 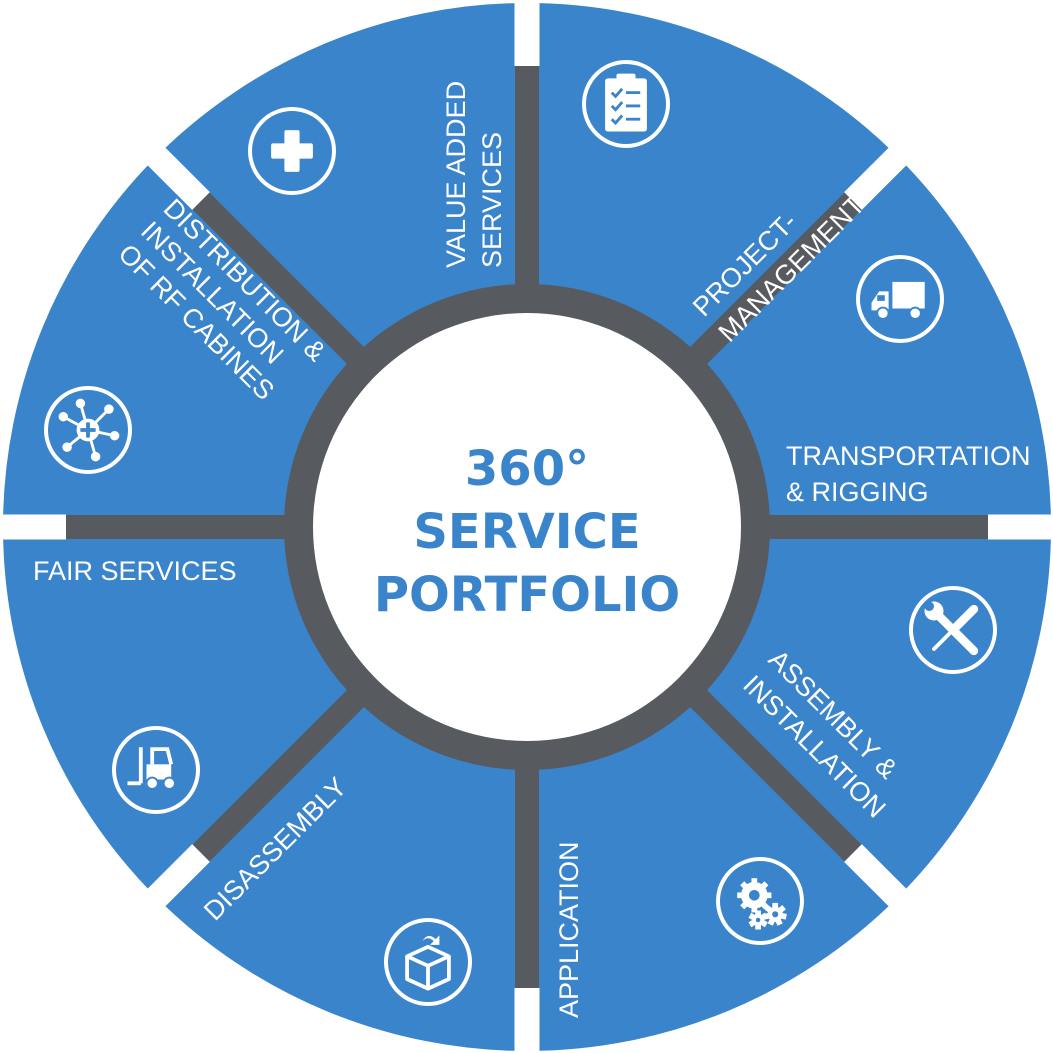 What do you see at coordinates (857, 492) in the screenshot?
I see `label-line: & RIGGING` at bounding box center [857, 492].